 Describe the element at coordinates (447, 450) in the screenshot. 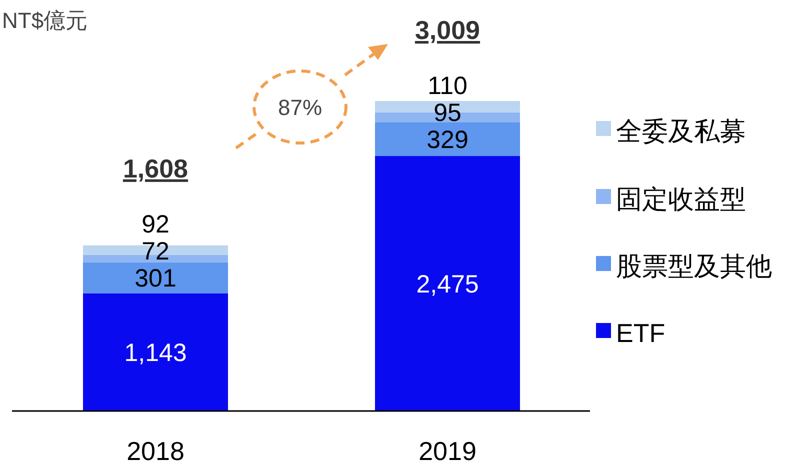

I see `x-tick-label: 2019` at that location.